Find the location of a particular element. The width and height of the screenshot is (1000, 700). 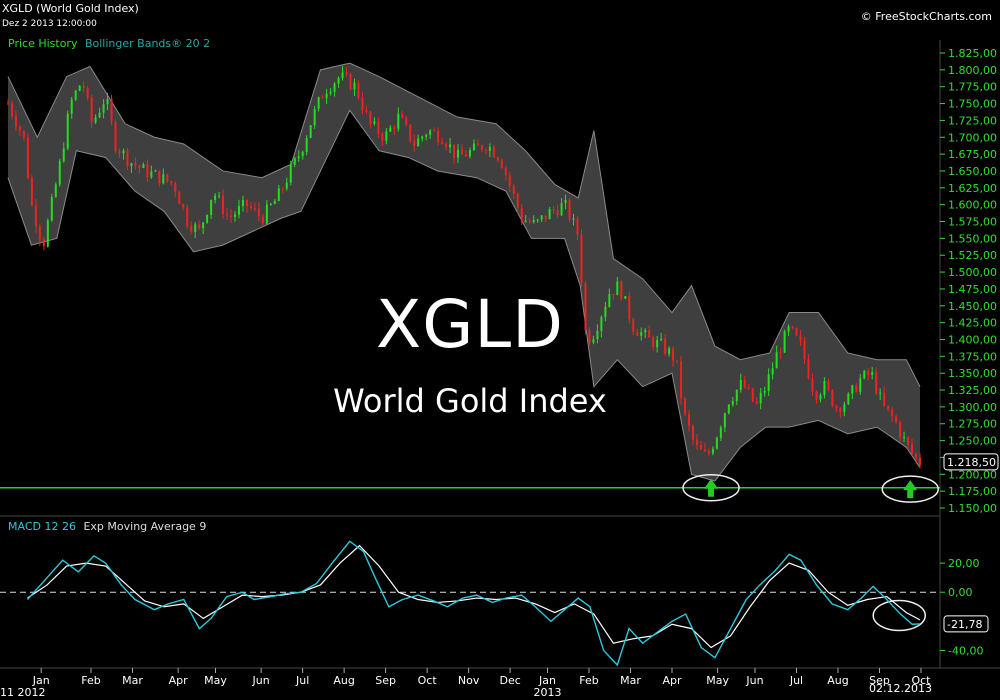

price-axis-label: 1.500,00 is located at coordinates (972, 272).